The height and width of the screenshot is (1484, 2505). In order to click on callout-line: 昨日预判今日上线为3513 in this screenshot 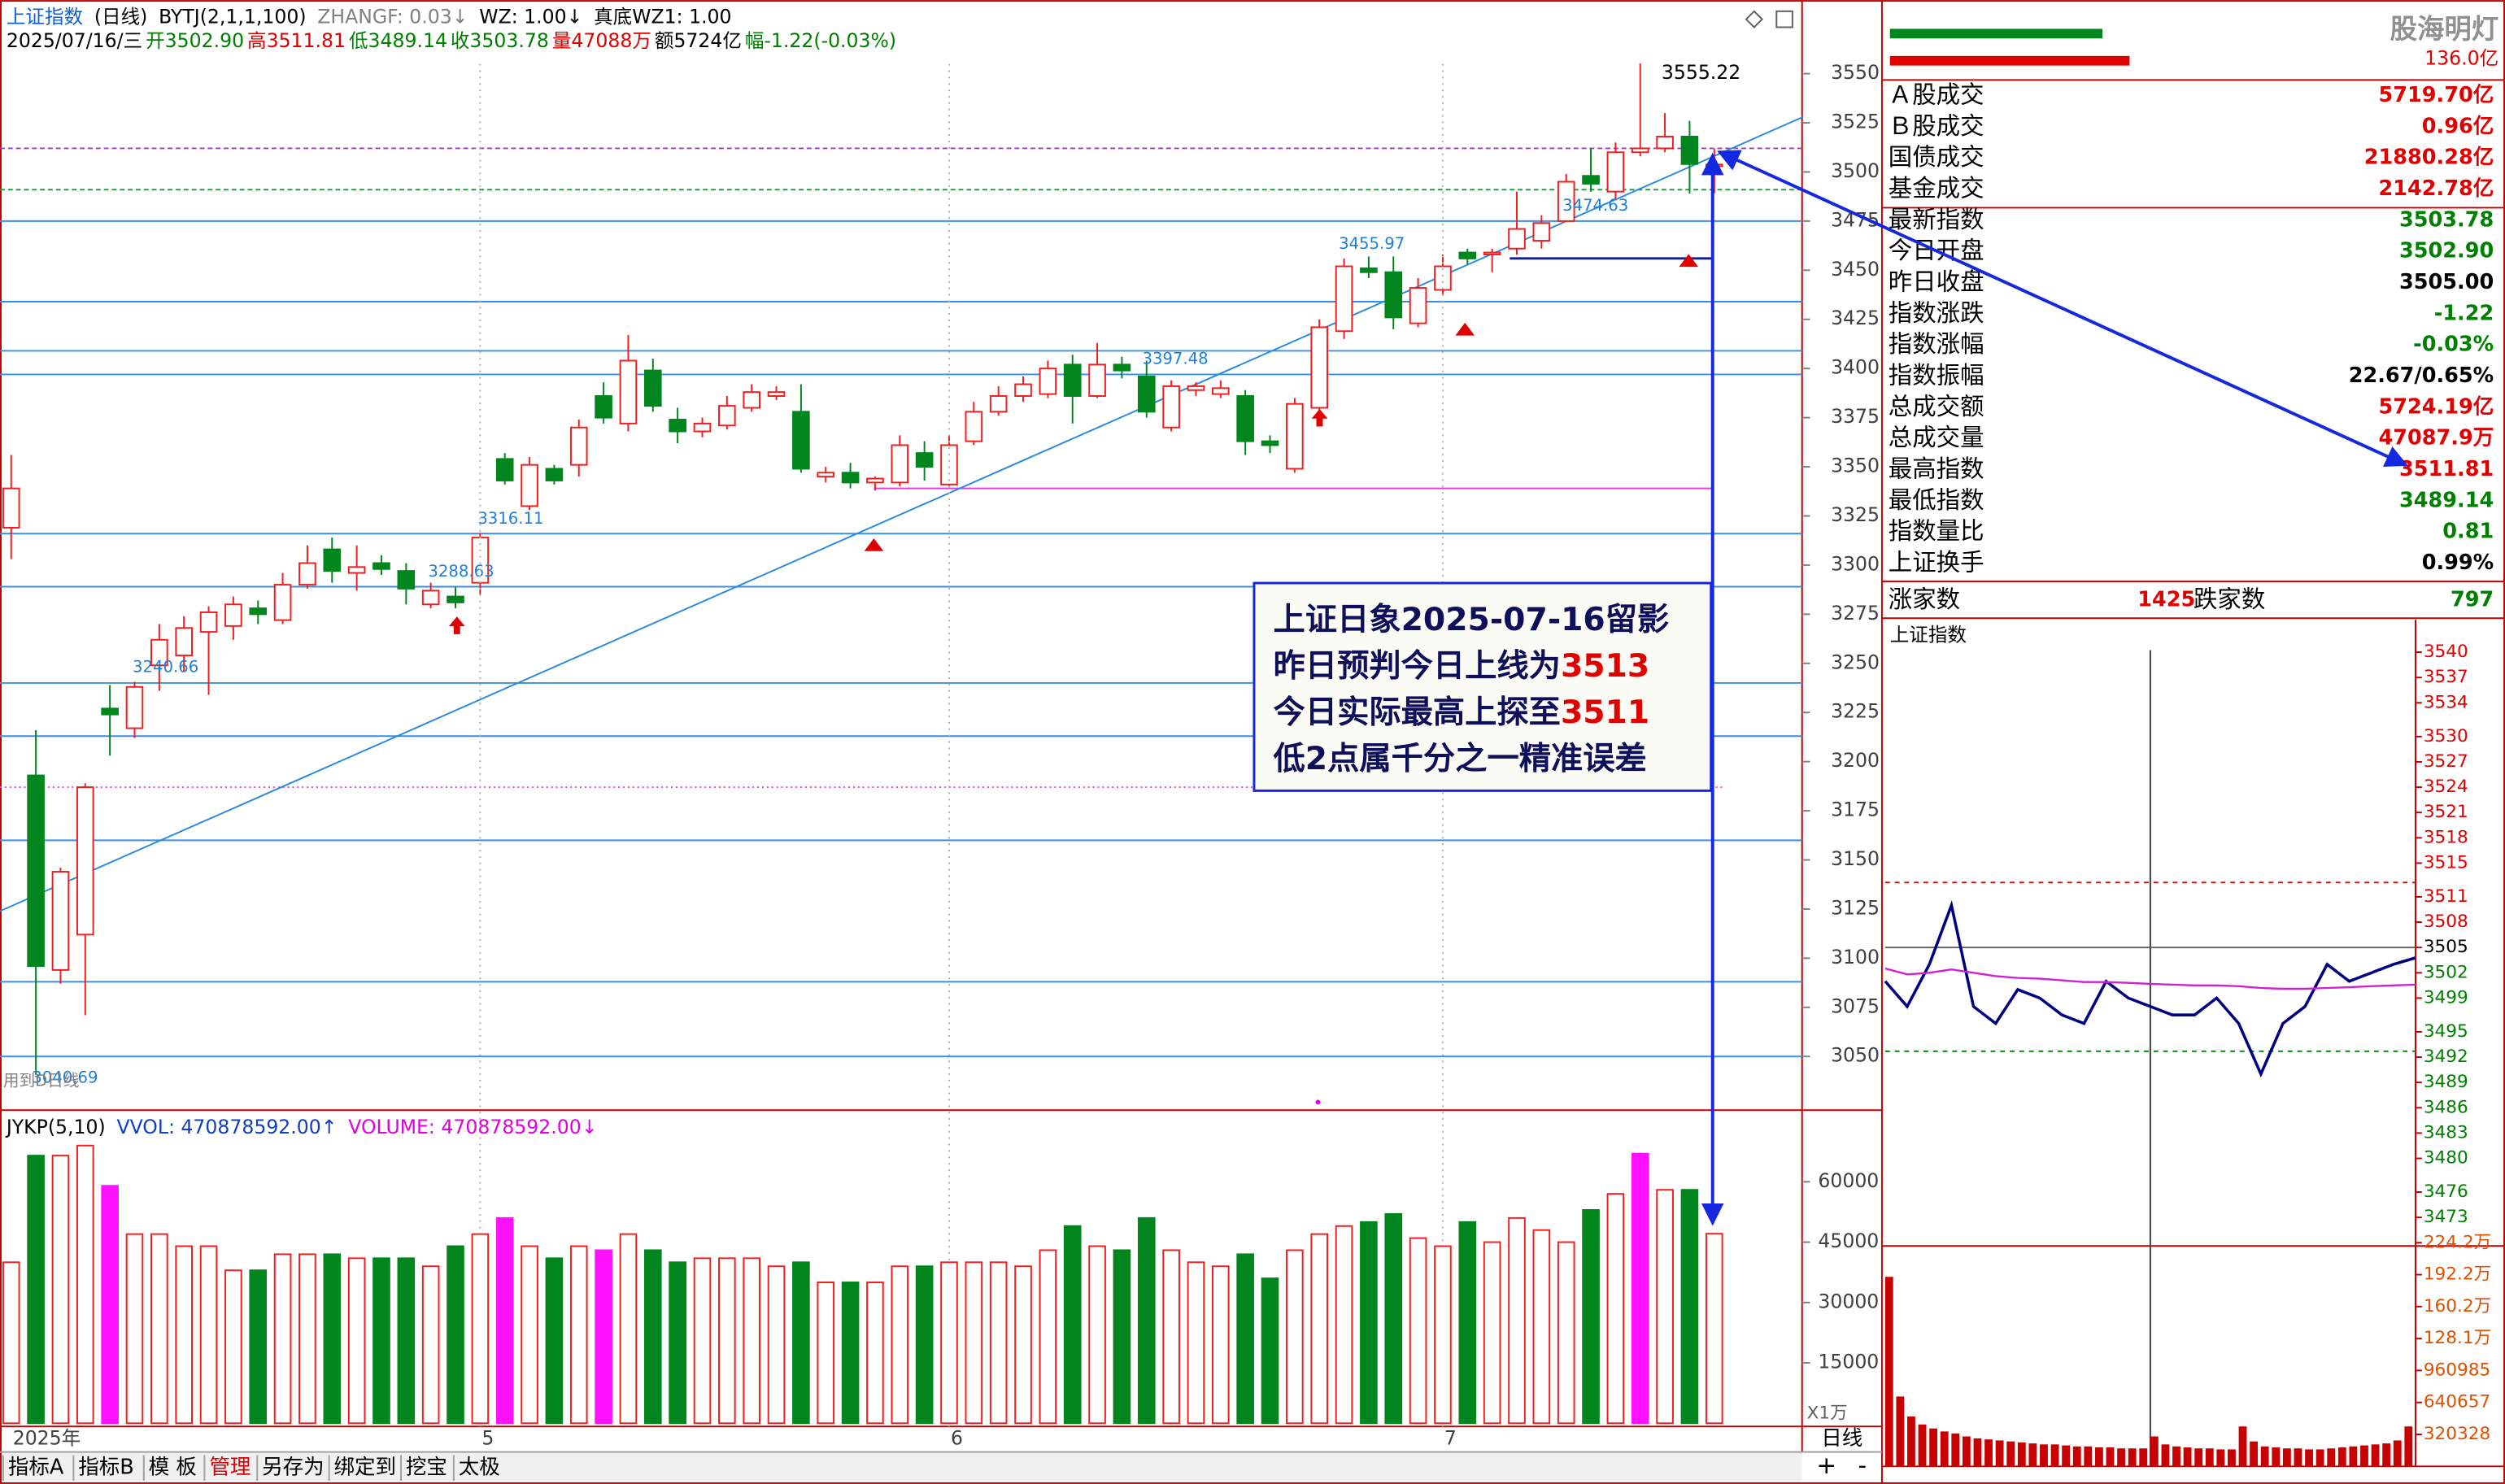, I will do `click(1462, 666)`.